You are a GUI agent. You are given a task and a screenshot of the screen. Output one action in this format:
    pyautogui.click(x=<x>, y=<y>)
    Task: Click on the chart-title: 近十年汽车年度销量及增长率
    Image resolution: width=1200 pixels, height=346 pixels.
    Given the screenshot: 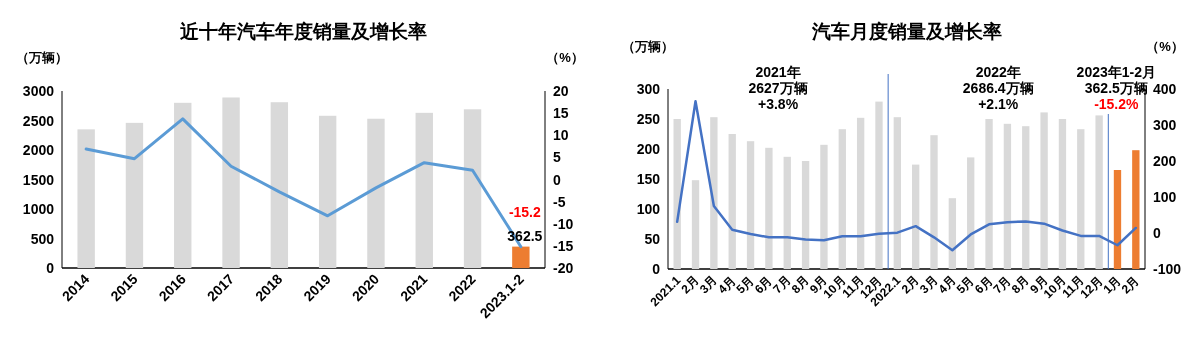 What is the action you would take?
    pyautogui.click(x=303, y=31)
    